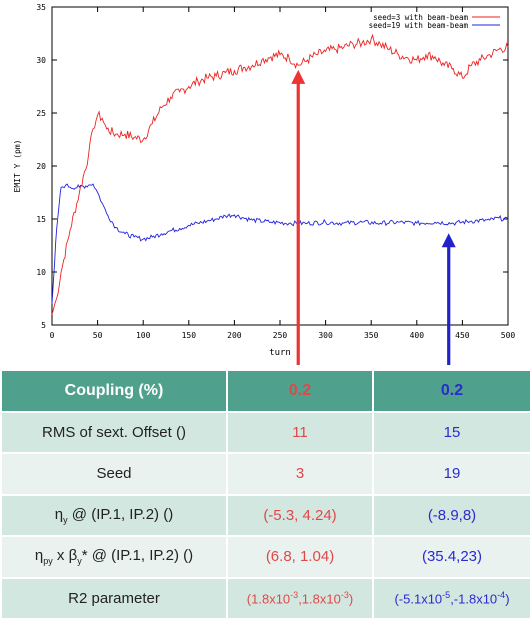 This screenshot has width=530, height=620. Describe the element at coordinates (41, 166) in the screenshot. I see `y-tick-label: 20` at that location.